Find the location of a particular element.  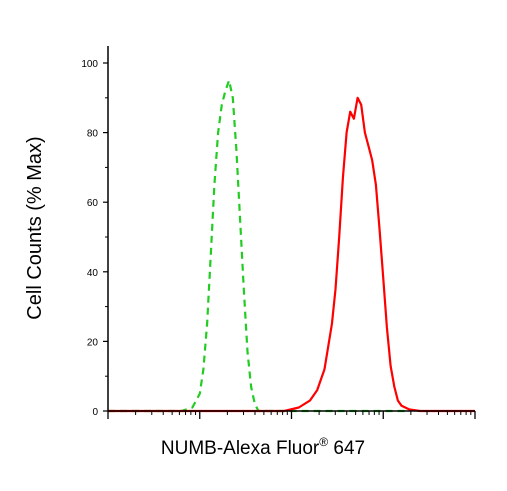

x-axis-title-superscript: ® is located at coordinates (323, 442).